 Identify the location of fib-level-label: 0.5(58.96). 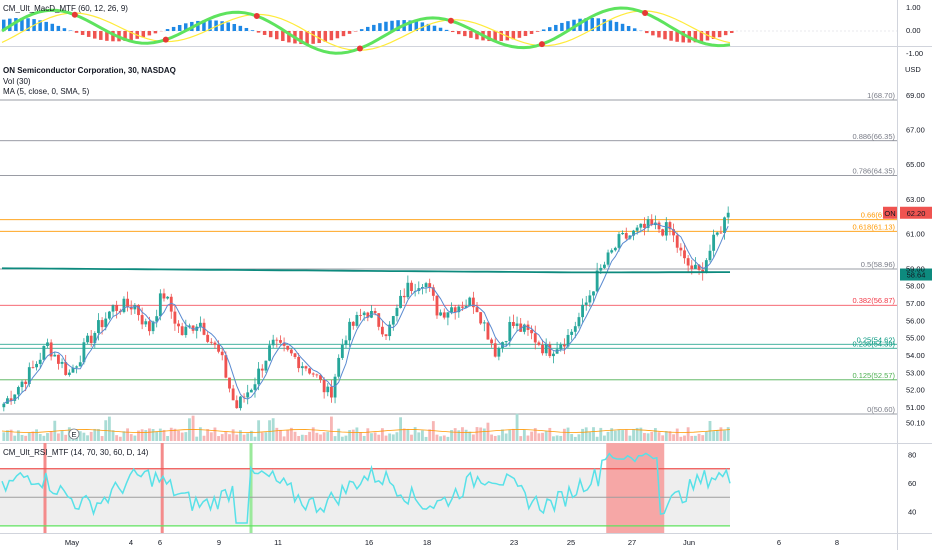
(878, 264).